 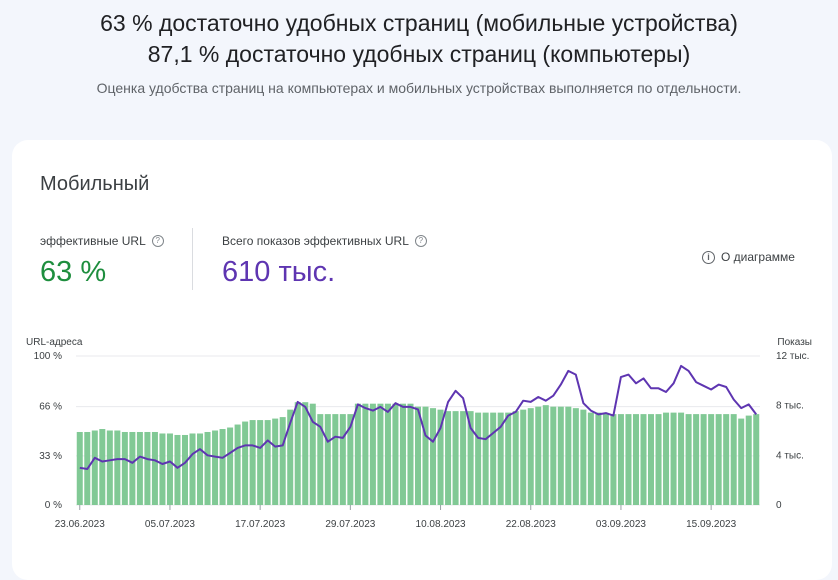 I want to click on about-chart-button: i О диаграмме, so click(x=748, y=257).